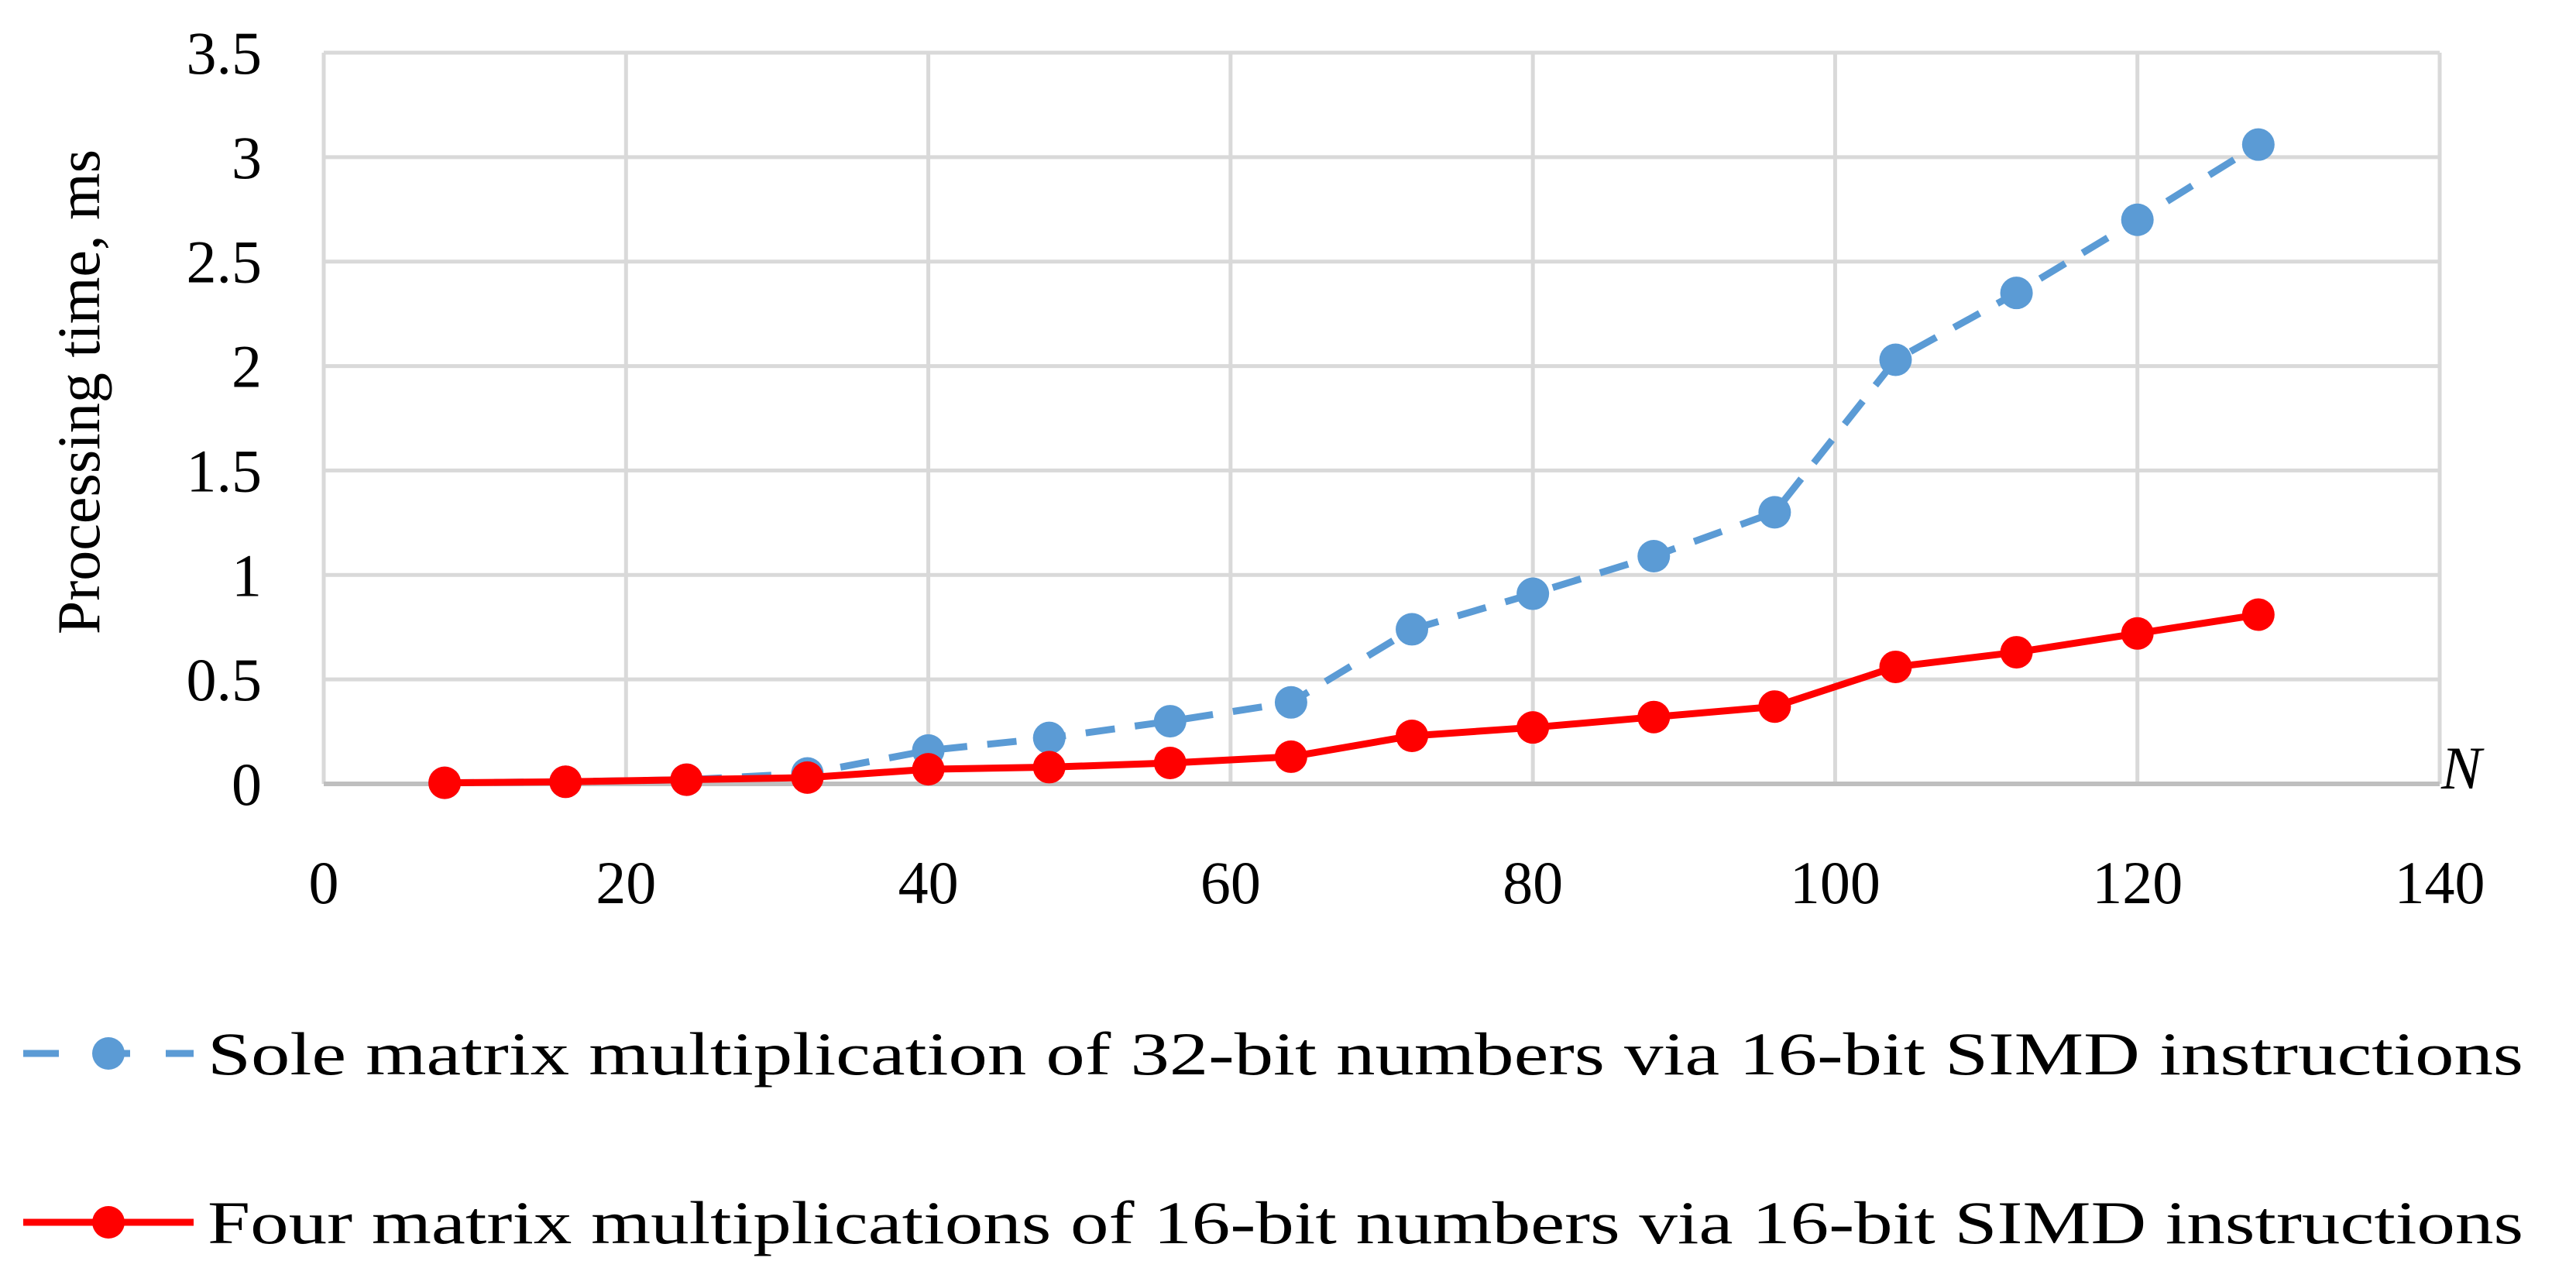  I want to click on x-tick-label: 60, so click(1230, 882).